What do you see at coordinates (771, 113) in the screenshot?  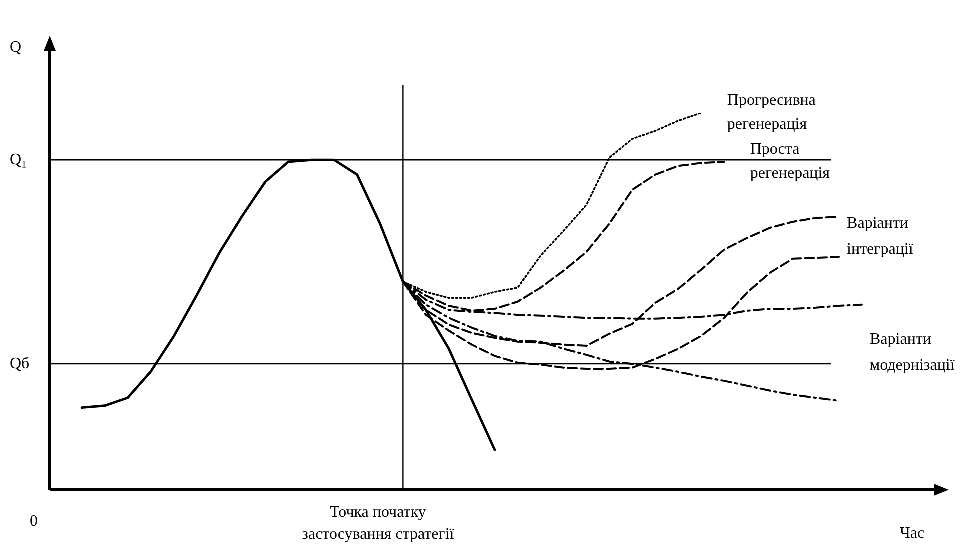 I see `series-label: Прогресивна регенерація` at bounding box center [771, 113].